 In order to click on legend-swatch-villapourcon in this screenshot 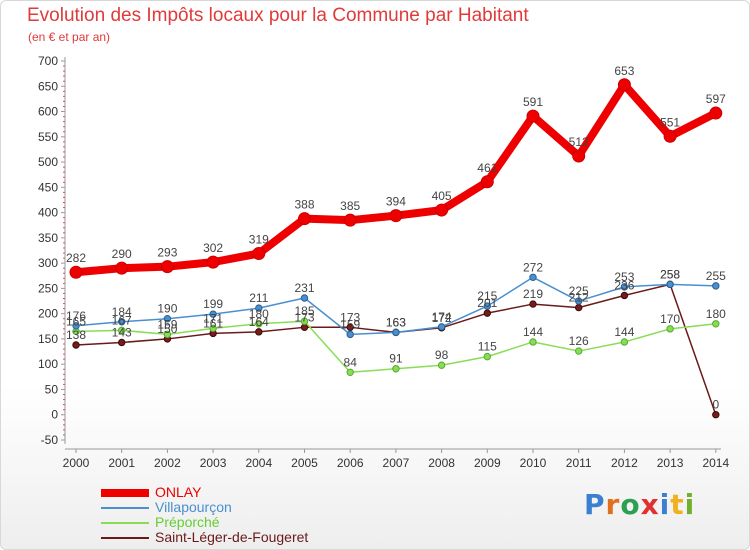, I will do `click(125, 508)`.